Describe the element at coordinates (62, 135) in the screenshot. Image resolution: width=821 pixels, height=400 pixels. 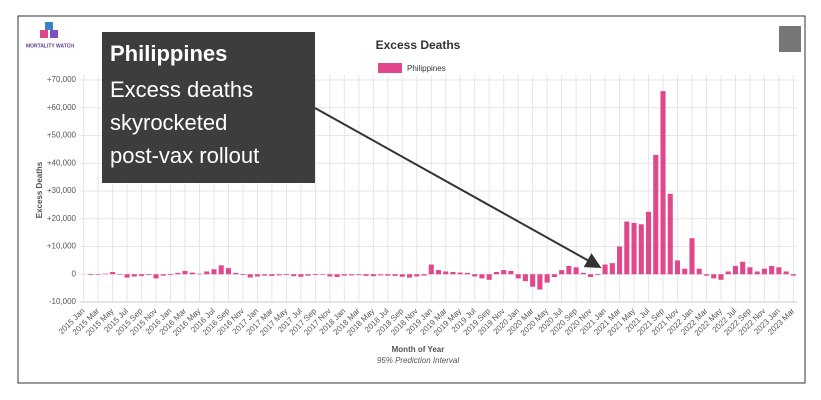
I see `y-tick-label: +50,000` at that location.